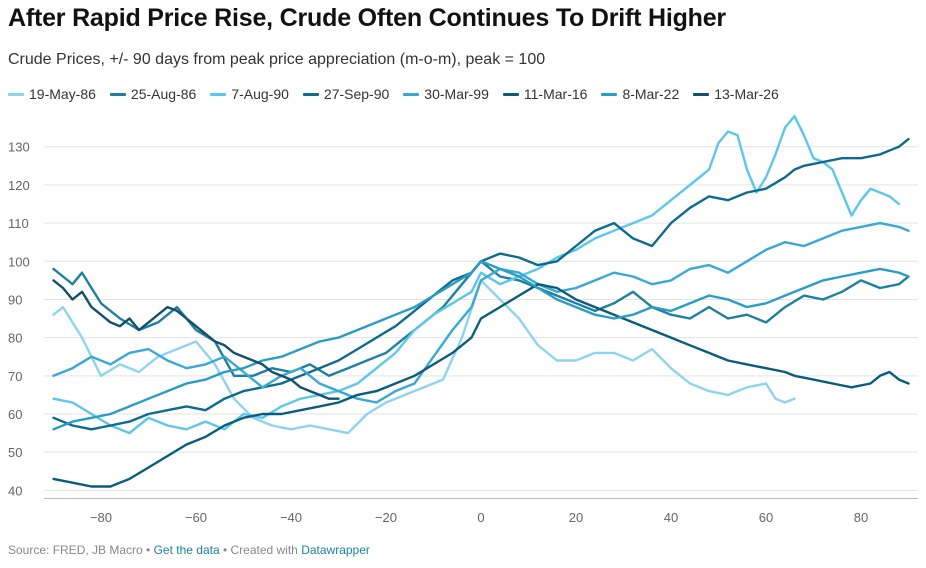  What do you see at coordinates (766, 517) in the screenshot?
I see `x-tick-label: 60` at bounding box center [766, 517].